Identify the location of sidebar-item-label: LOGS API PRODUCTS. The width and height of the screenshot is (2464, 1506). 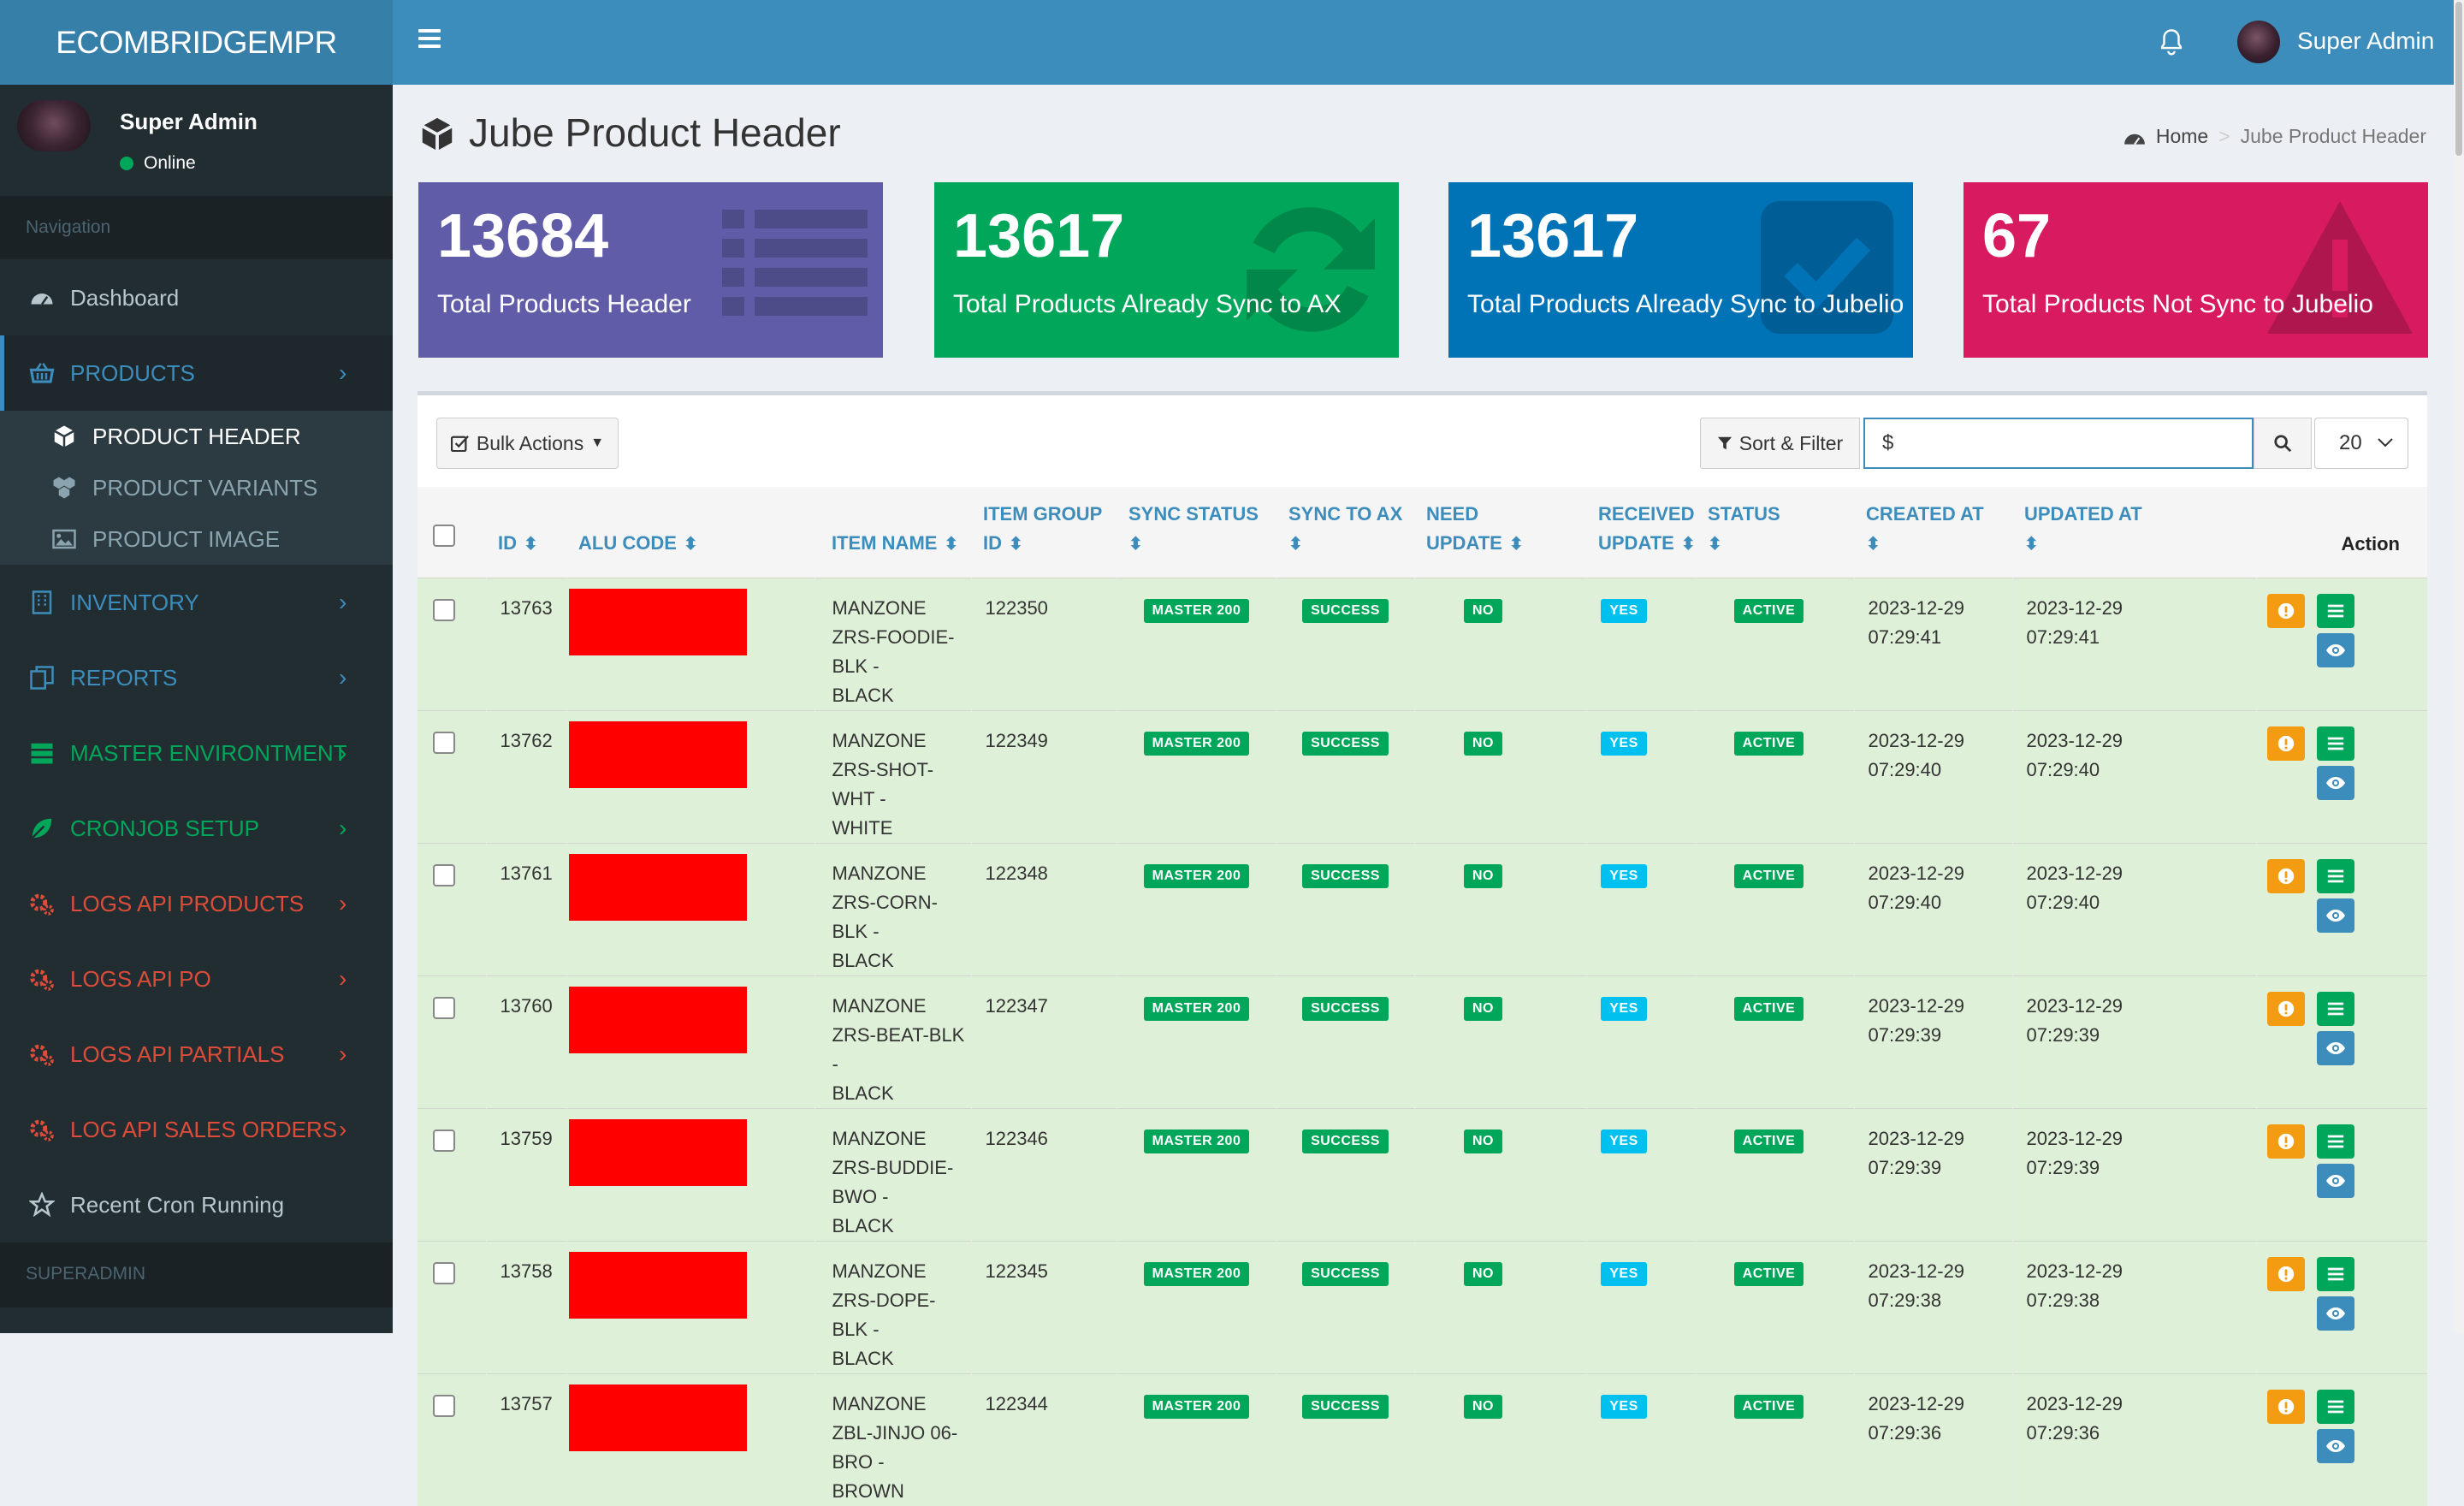
(187, 903).